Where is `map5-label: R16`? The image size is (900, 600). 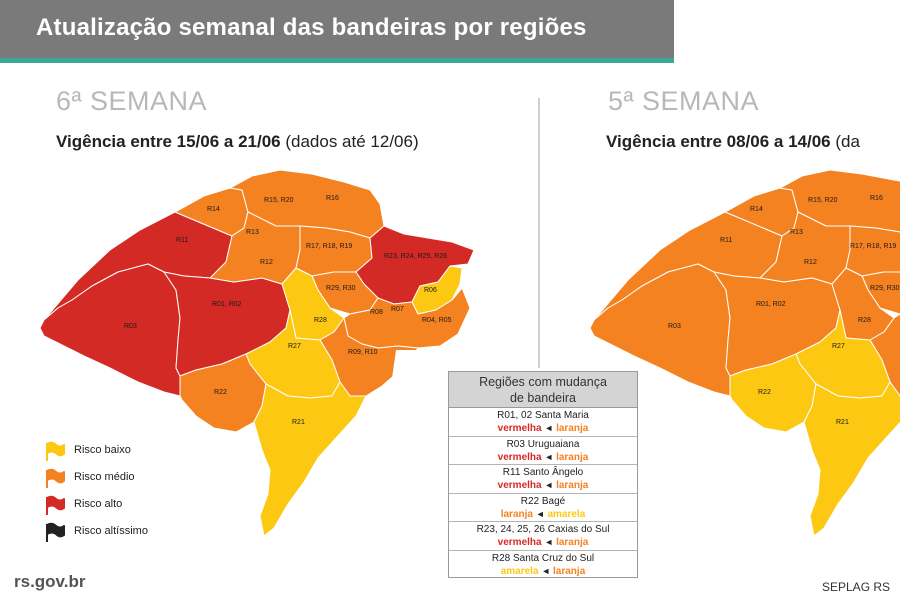 map5-label: R16 is located at coordinates (876, 198).